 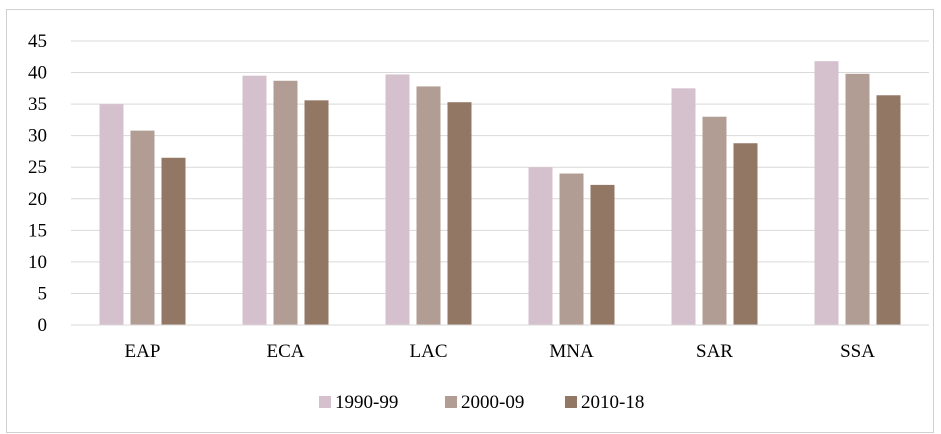 What do you see at coordinates (43, 325) in the screenshot?
I see `y-tick-label: 0` at bounding box center [43, 325].